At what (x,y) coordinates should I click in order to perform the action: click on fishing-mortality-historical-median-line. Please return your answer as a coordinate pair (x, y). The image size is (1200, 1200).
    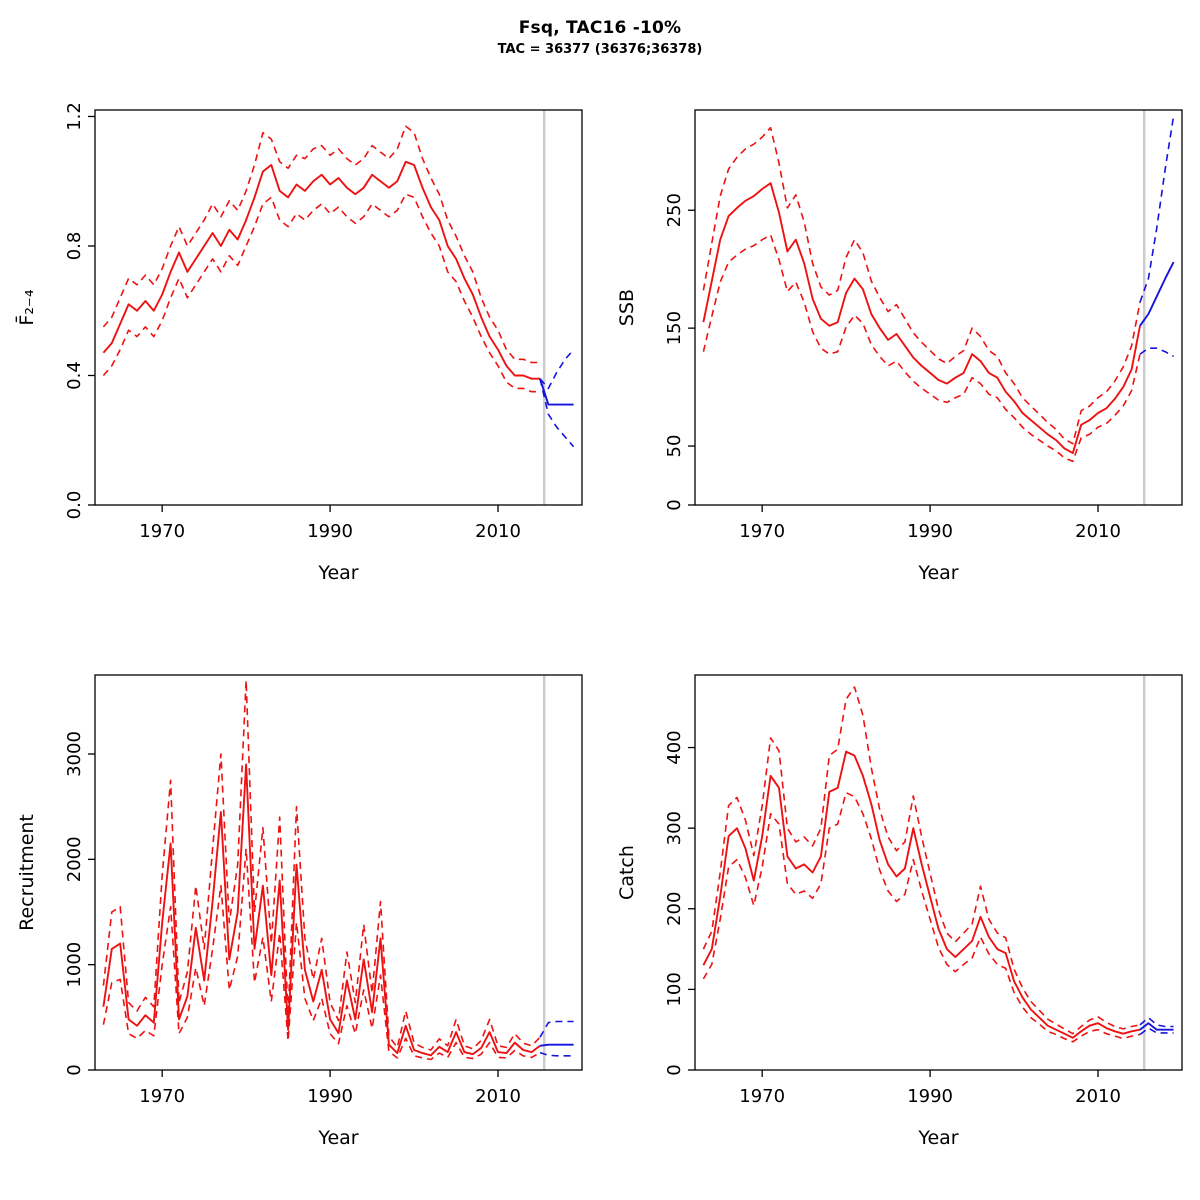
    Looking at the image, I should click on (321, 270).